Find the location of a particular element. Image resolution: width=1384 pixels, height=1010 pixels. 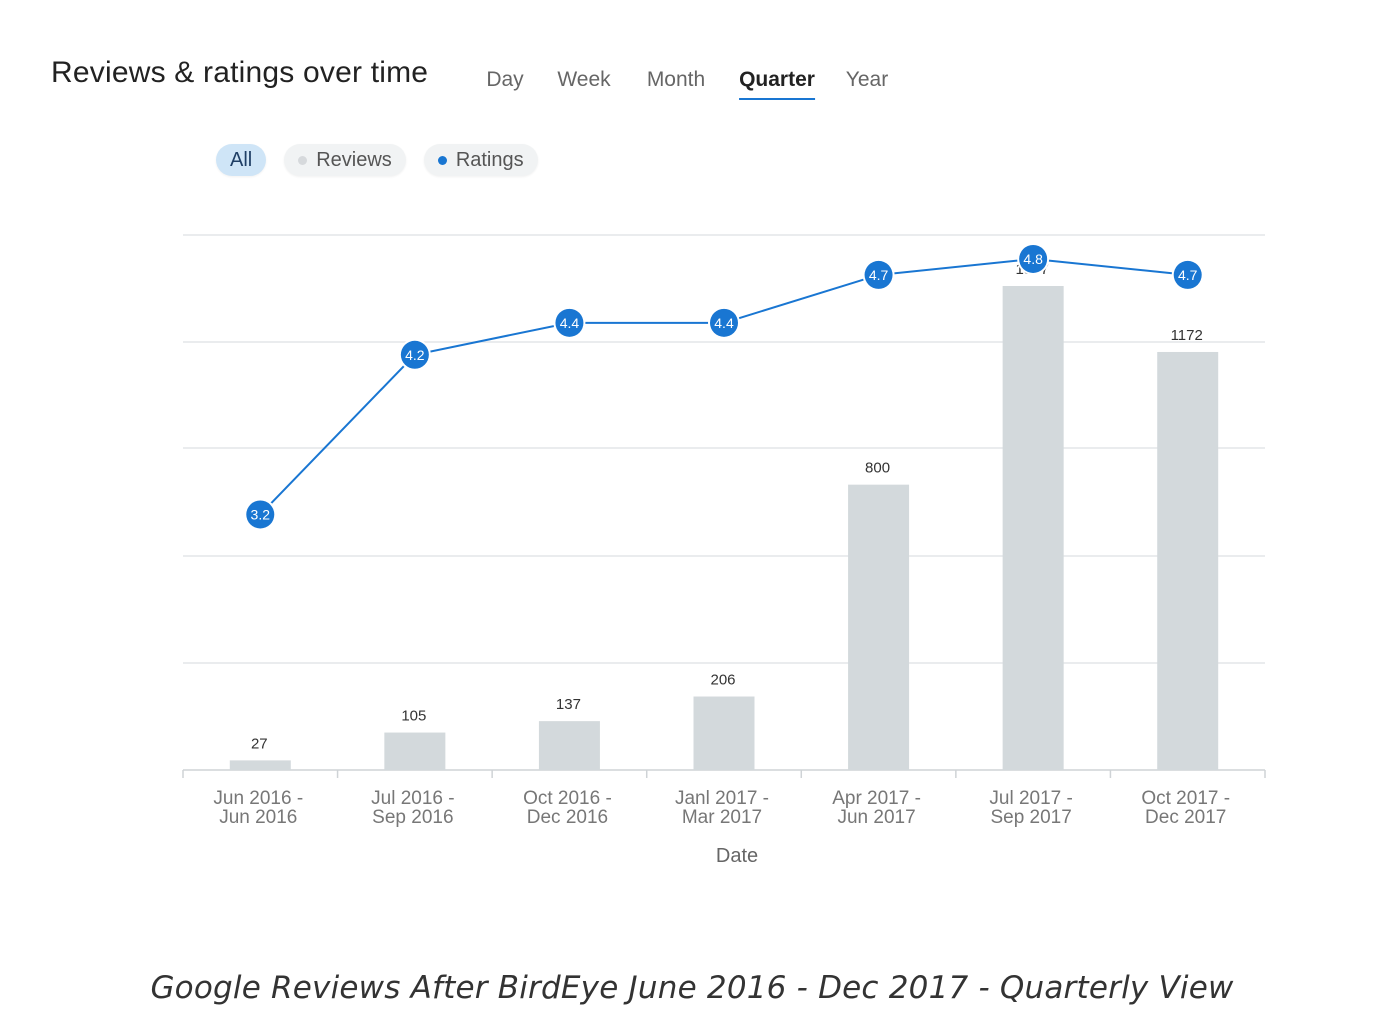

tab-quarter: Quarter is located at coordinates (777, 84).